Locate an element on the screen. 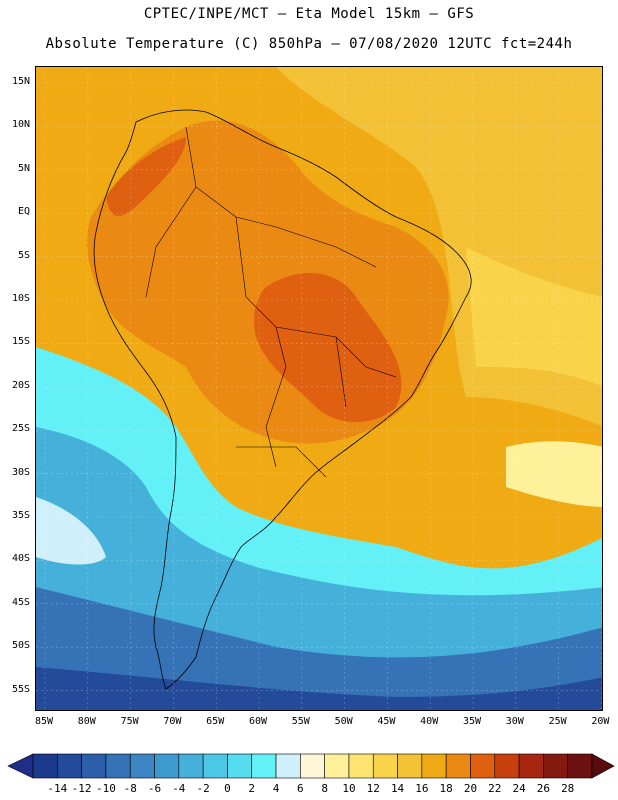 The height and width of the screenshot is (800, 618). colorbar-tick-label: 28 is located at coordinates (568, 788).